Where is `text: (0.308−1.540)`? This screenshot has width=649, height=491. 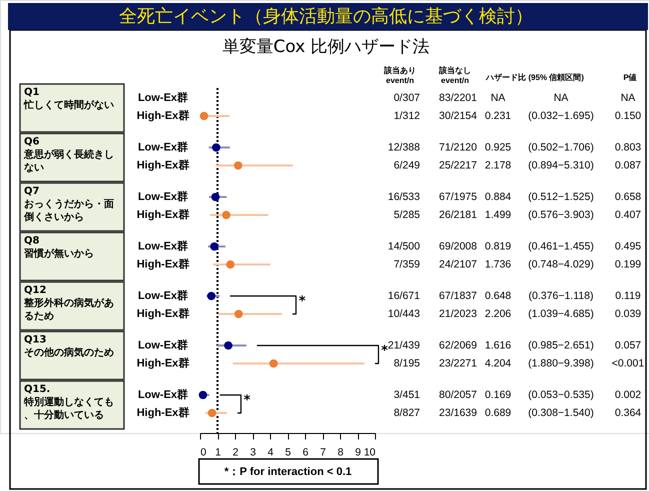 text: (0.308−1.540) is located at coordinates (561, 413).